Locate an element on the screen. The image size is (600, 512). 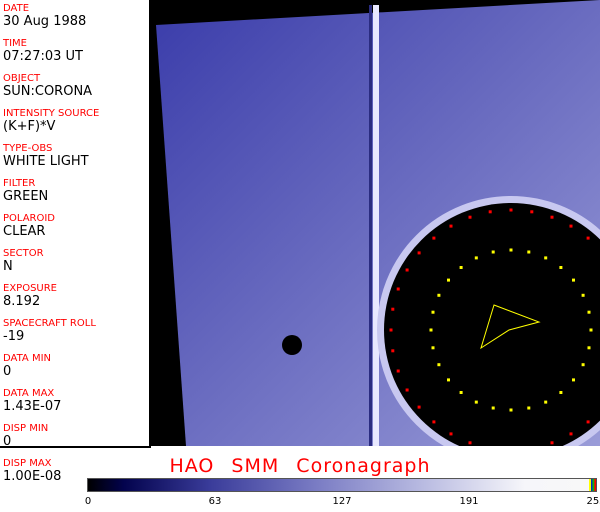
instrument-title: HAO SMM Coronagraph is located at coordinates (300, 466).